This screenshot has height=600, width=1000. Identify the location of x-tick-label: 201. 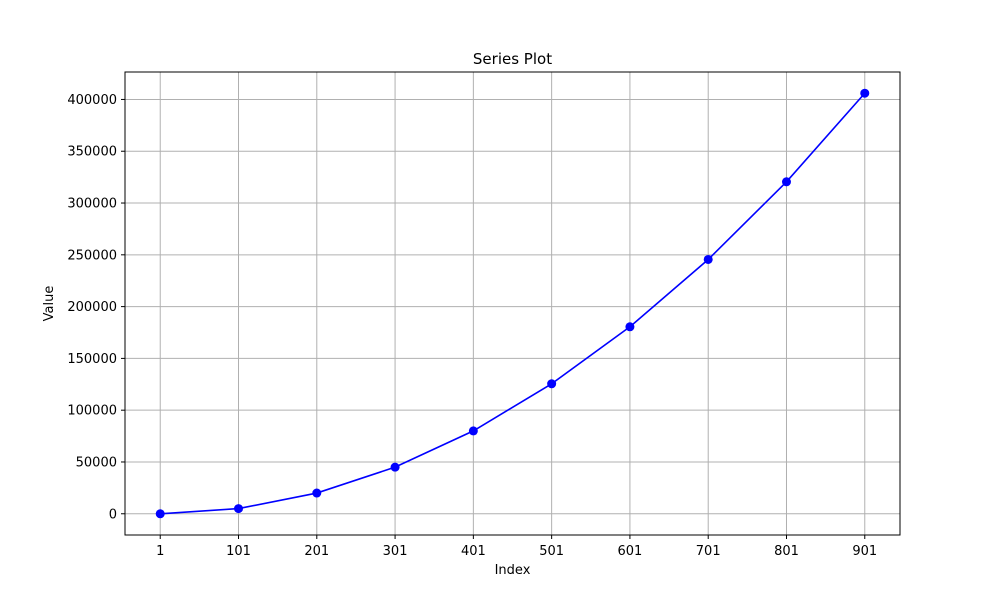
(316, 551).